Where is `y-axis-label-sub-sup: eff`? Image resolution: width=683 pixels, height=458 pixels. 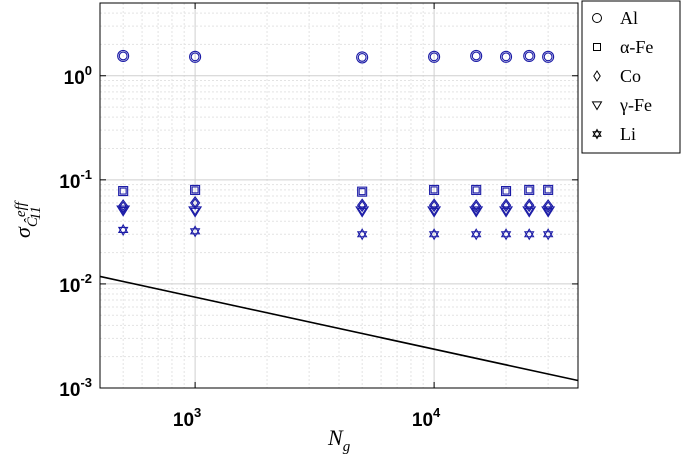 y-axis-label-sub-sup: eff is located at coordinates (21, 208).